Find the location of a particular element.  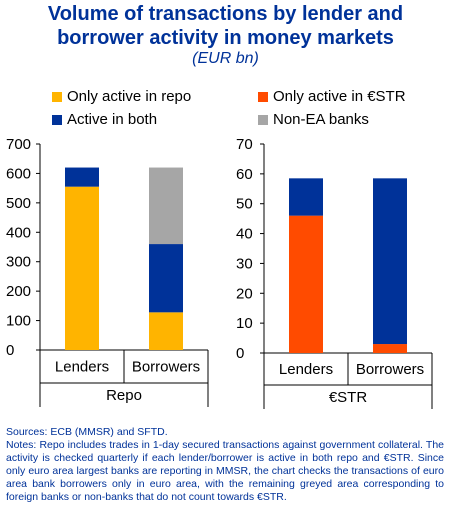

x-axis-label: Repo is located at coordinates (124, 395).